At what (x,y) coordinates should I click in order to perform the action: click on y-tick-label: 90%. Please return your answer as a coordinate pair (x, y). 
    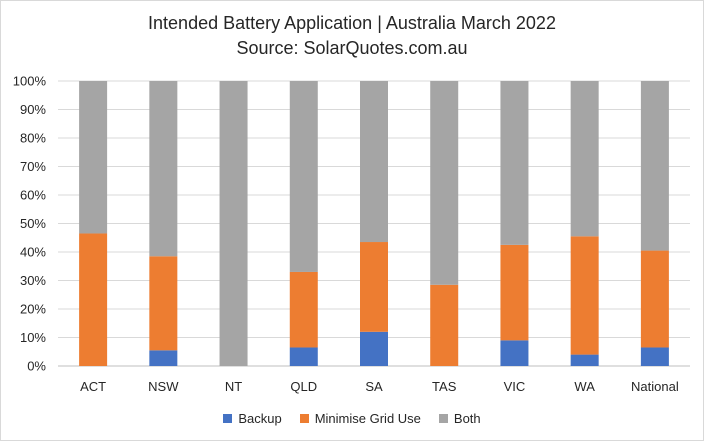
    Looking at the image, I should click on (33, 109).